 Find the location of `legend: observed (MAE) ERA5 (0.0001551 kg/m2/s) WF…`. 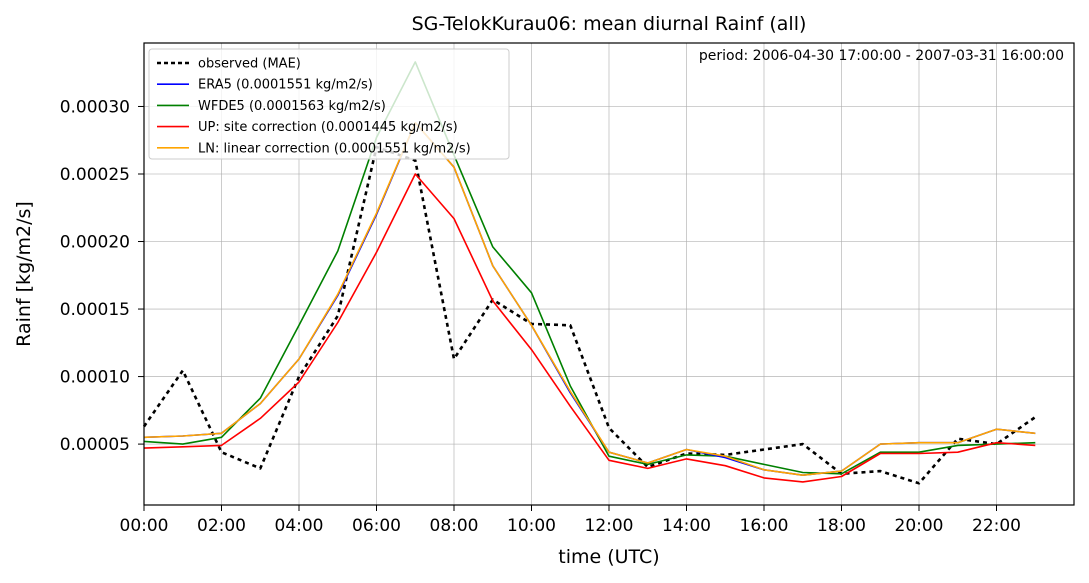

legend: observed (MAE) ERA5 (0.0001551 kg/m2/s) WF… is located at coordinates (329, 104).